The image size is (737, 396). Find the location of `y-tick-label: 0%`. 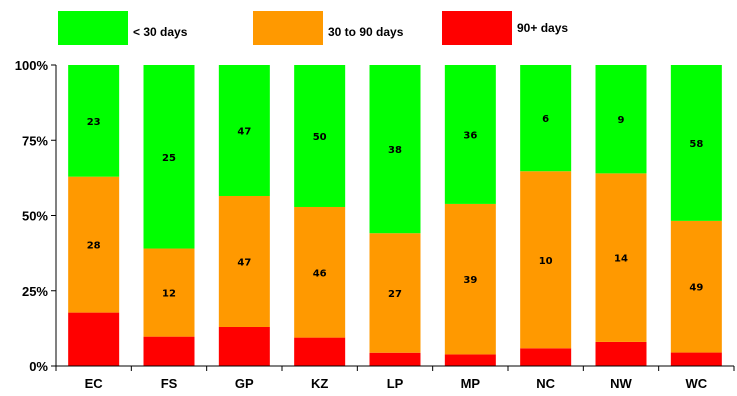

y-tick-label: 0% is located at coordinates (38, 366).